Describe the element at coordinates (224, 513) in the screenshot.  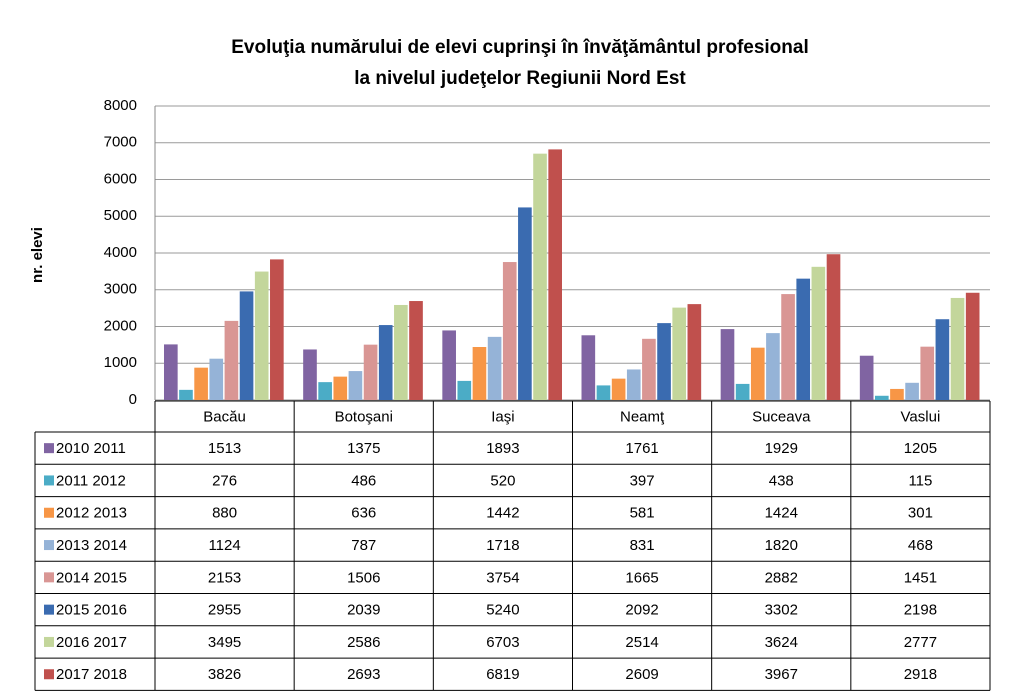
I see `table-cell: 880` at that location.